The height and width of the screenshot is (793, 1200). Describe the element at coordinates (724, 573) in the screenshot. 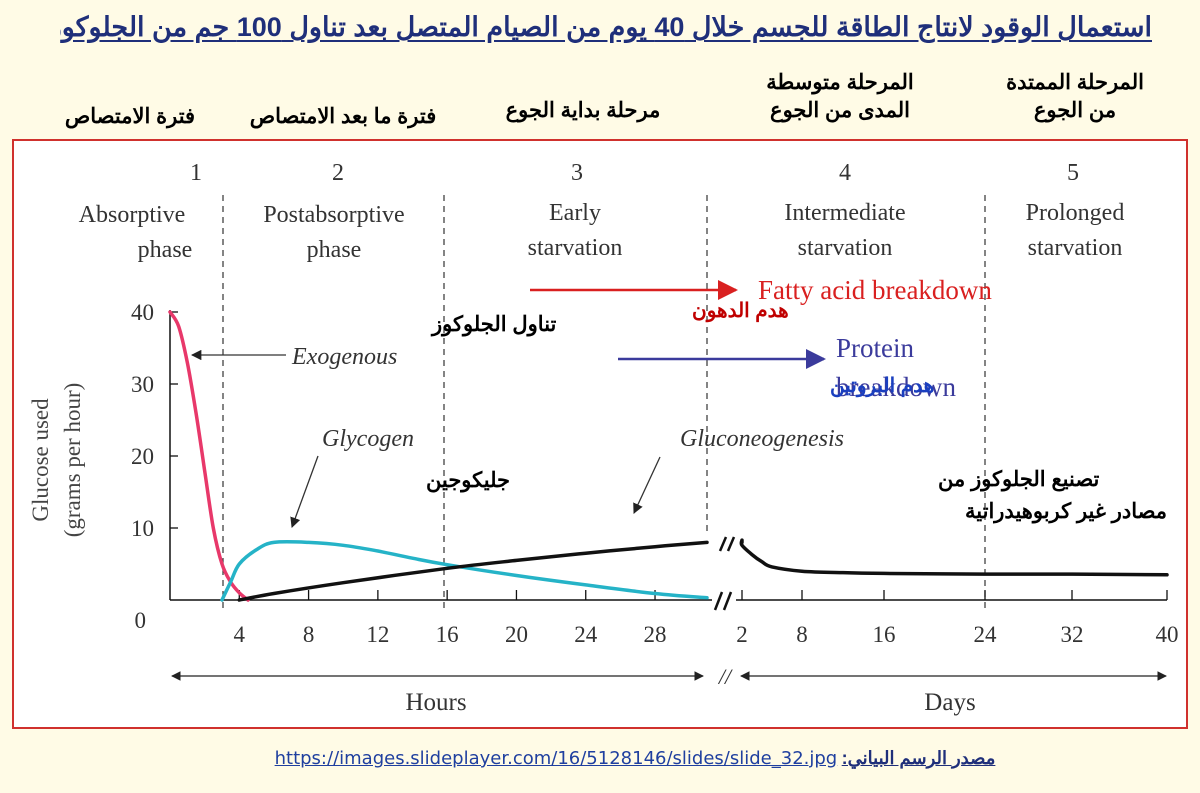

I see `axis-break-symbols` at that location.